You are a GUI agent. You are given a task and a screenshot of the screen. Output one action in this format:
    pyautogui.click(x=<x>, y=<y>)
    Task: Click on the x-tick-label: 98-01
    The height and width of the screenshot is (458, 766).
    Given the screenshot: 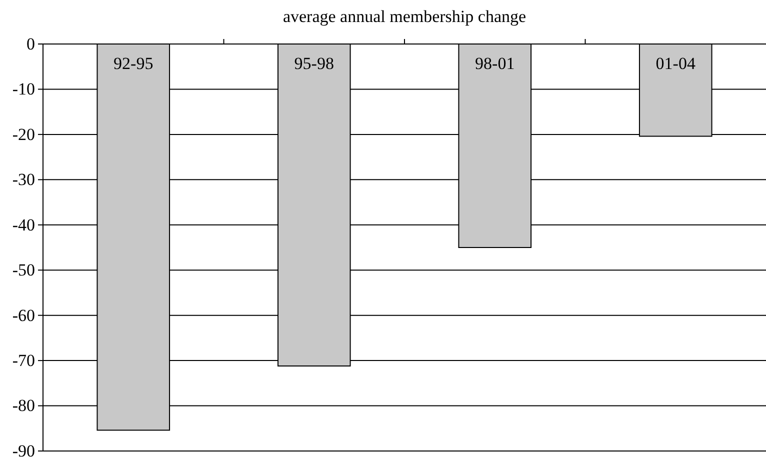 What is the action you would take?
    pyautogui.click(x=495, y=64)
    